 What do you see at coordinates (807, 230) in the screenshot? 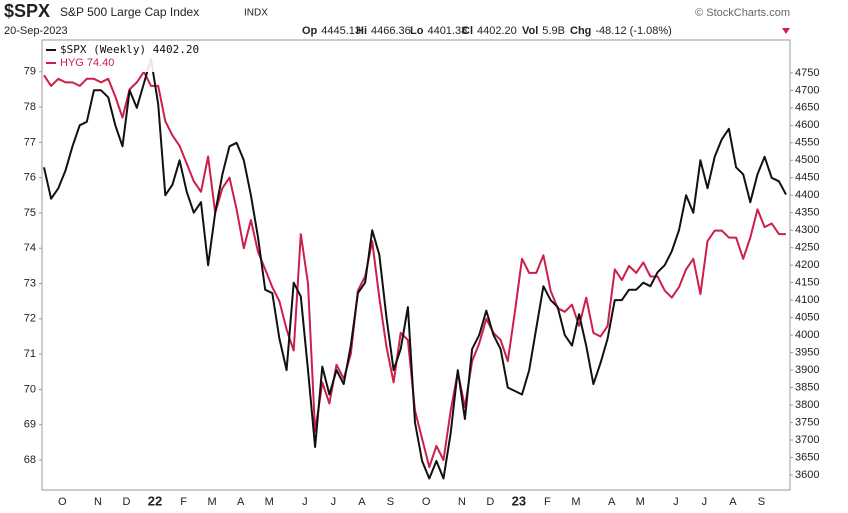
I see `y2-tick-label: 4300` at bounding box center [807, 230].